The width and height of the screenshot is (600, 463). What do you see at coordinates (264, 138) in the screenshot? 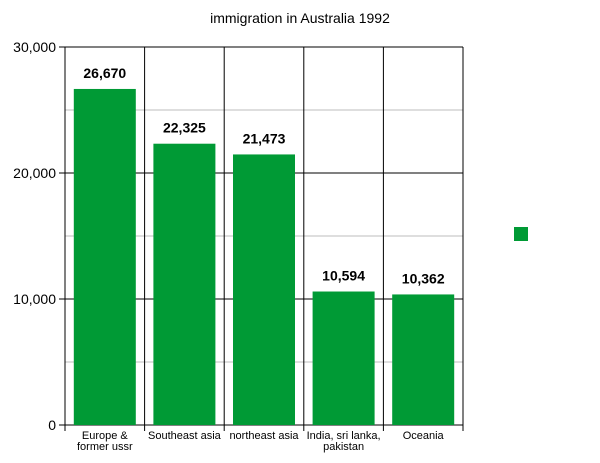
I see `data-label: 21,473` at bounding box center [264, 138].